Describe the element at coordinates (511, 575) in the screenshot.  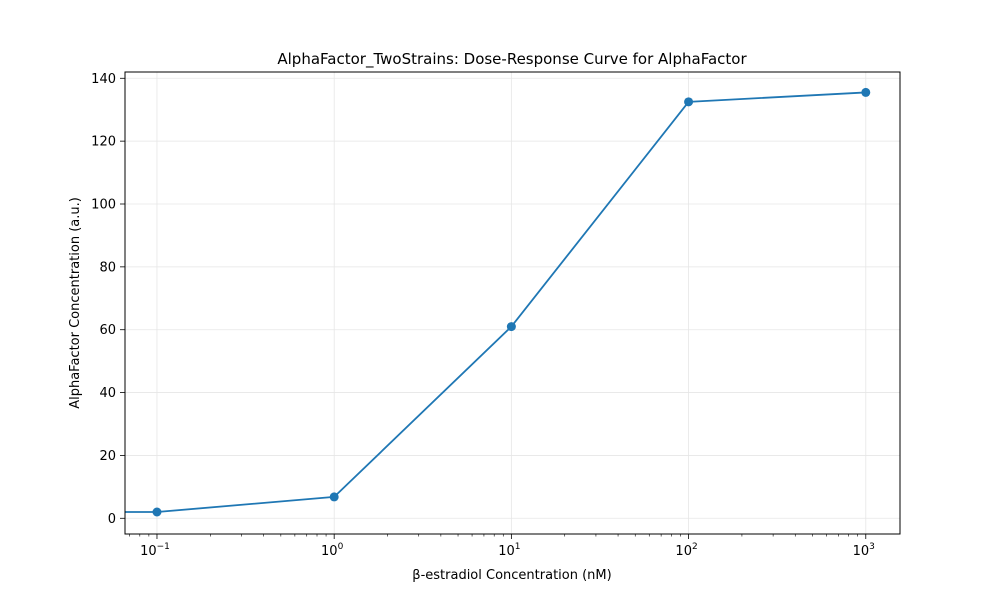
I see `x-axis-label: β-estradiol Concentration (nM)` at that location.